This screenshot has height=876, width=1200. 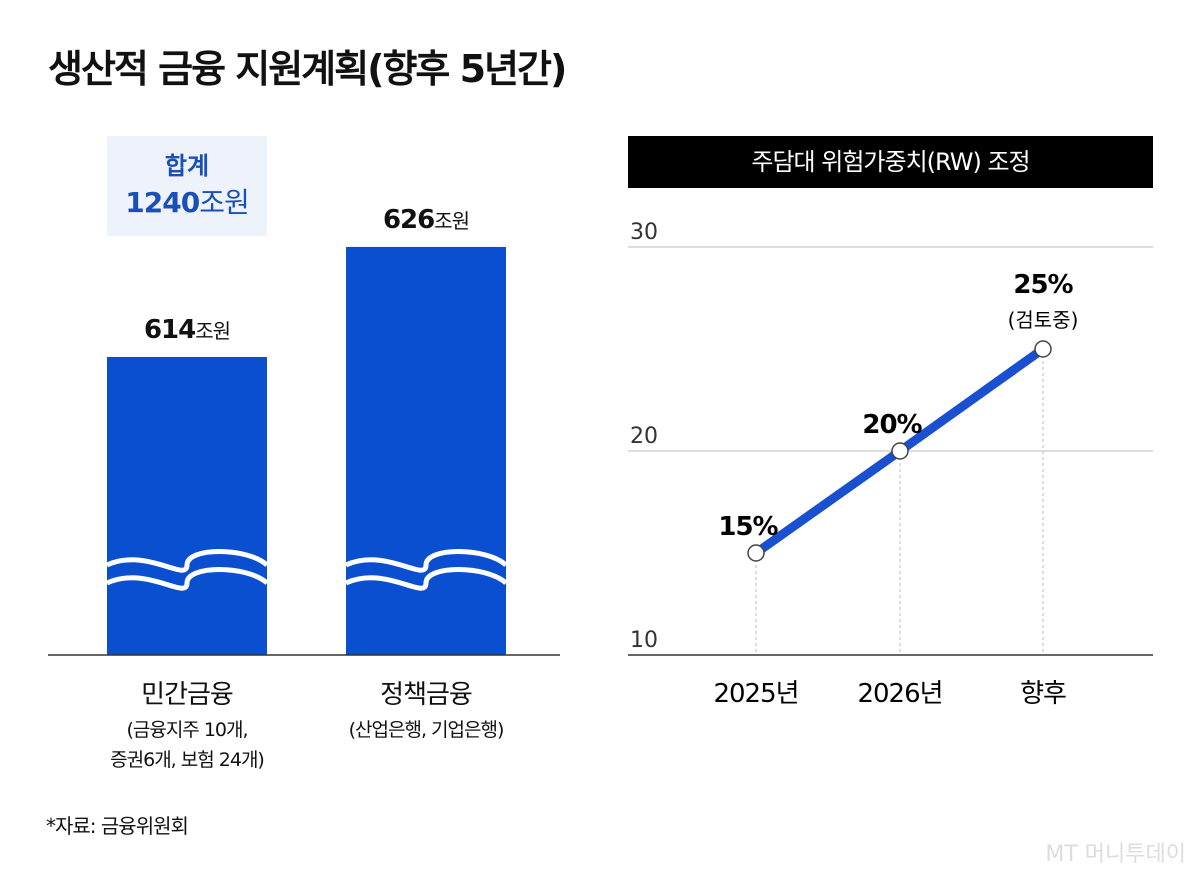 I want to click on x-tick-label: 2026년, so click(x=899, y=694).